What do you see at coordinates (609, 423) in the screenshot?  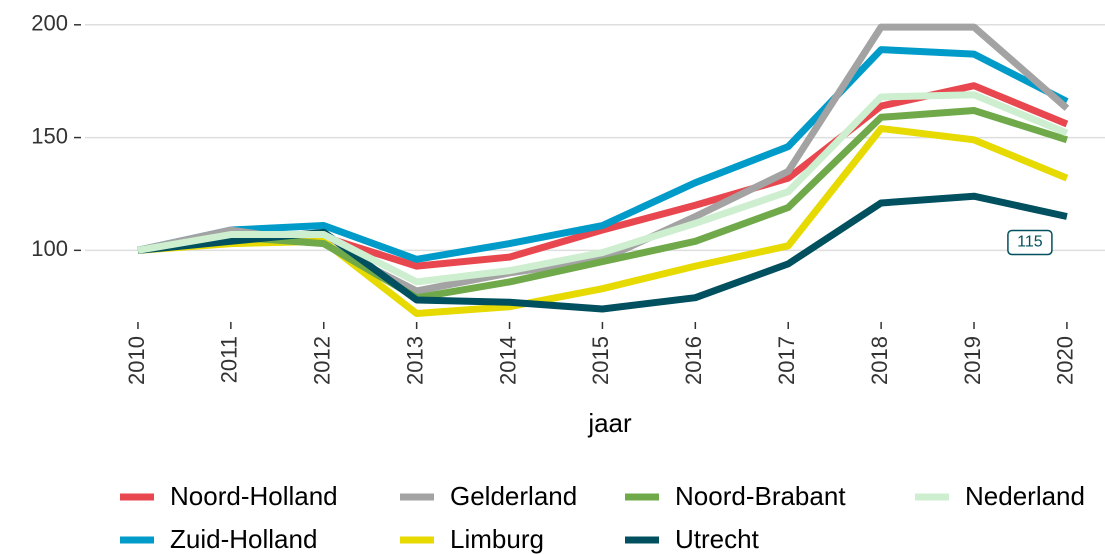 I see `x-axis-label: jaar` at bounding box center [609, 423].